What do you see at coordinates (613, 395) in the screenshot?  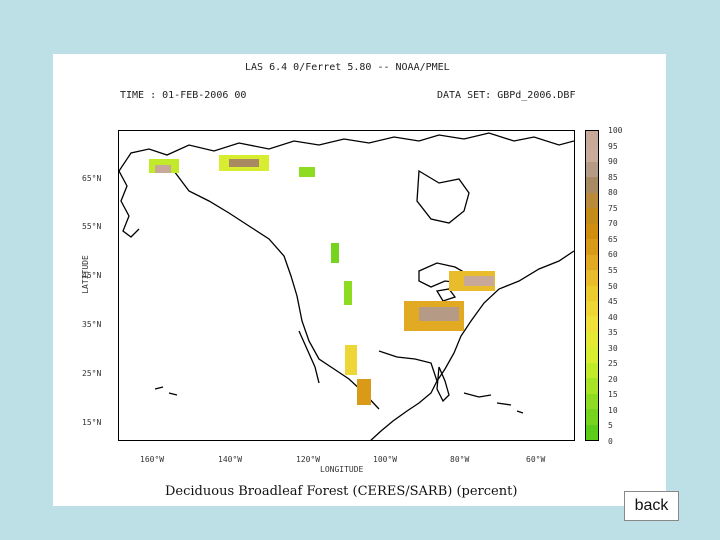 I see `colorbar-label: 15` at bounding box center [613, 395].